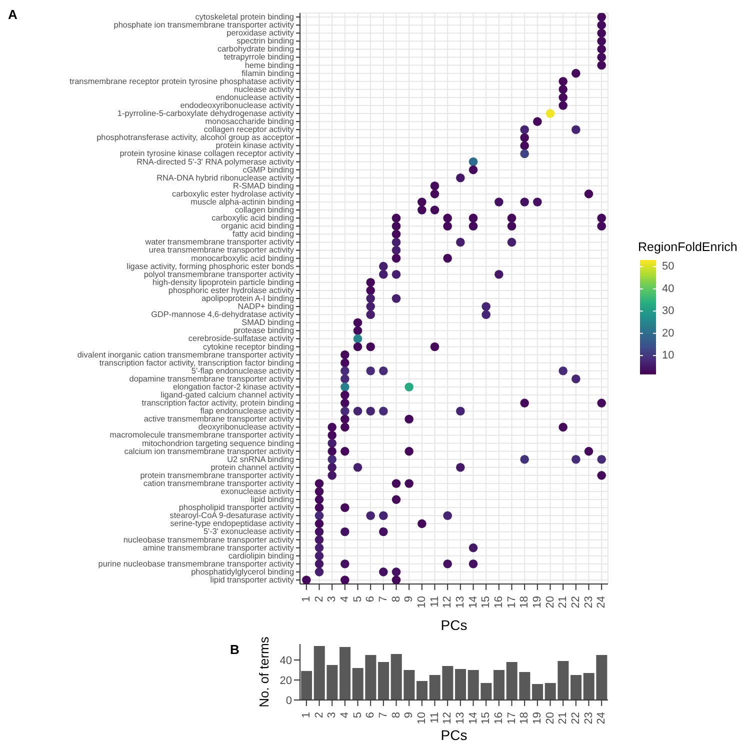 Image resolution: width=750 pixels, height=747 pixels. What do you see at coordinates (255, 145) in the screenshot?
I see `y-tick-label: protein kinase activity` at bounding box center [255, 145].